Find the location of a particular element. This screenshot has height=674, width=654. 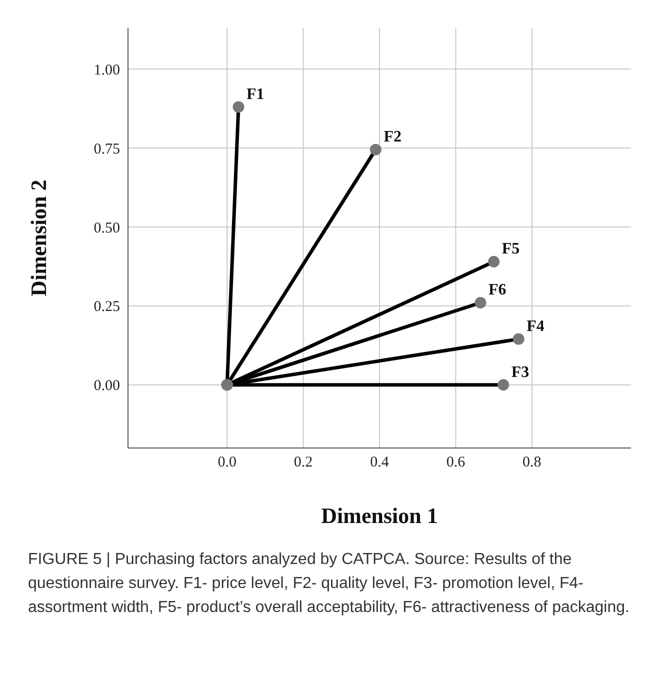

x-tick-label: 0.4 is located at coordinates (380, 462).